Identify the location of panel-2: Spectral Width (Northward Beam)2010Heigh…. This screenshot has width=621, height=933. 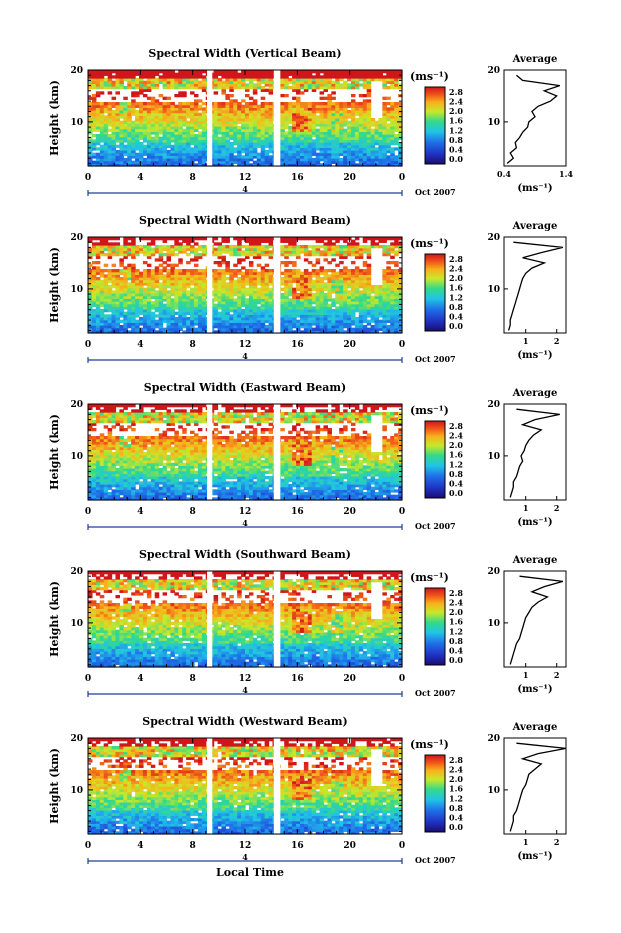
(307, 289).